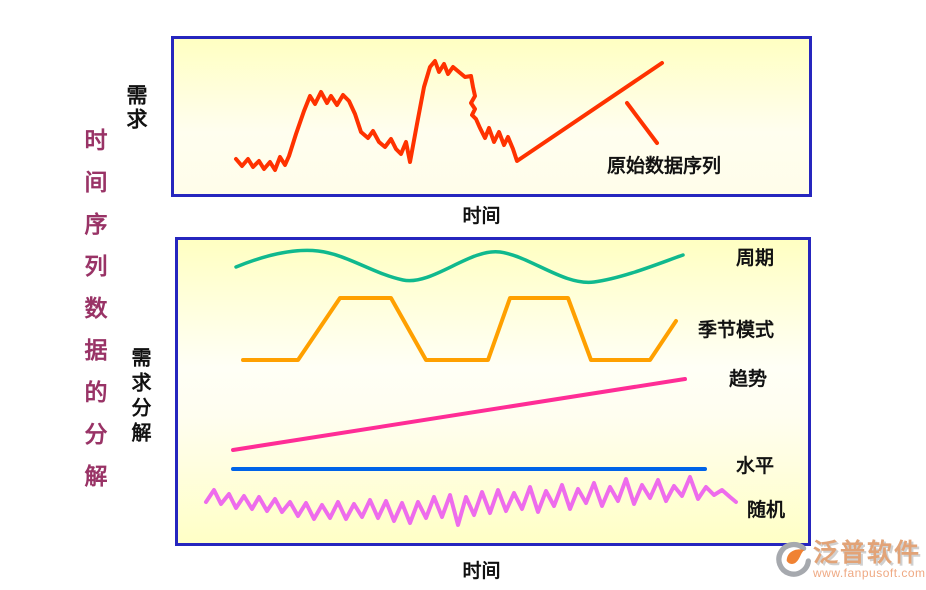  I want to click on cycle-line, so click(459, 266).